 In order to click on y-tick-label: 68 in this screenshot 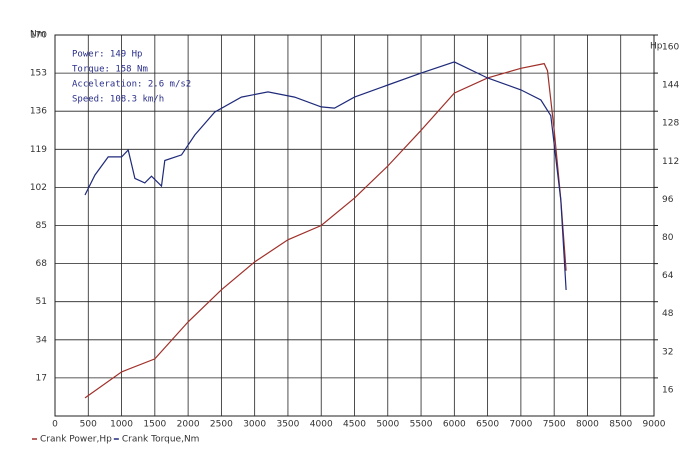, I will do `click(42, 264)`.